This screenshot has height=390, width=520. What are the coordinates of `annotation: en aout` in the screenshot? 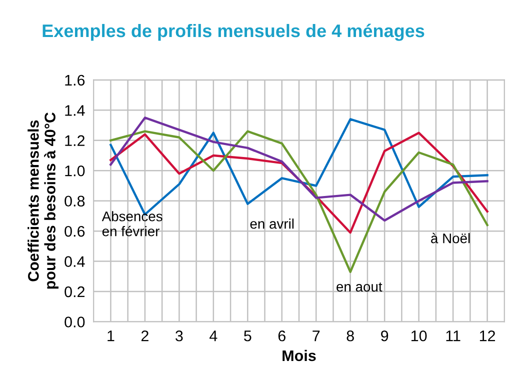 It's located at (359, 287).